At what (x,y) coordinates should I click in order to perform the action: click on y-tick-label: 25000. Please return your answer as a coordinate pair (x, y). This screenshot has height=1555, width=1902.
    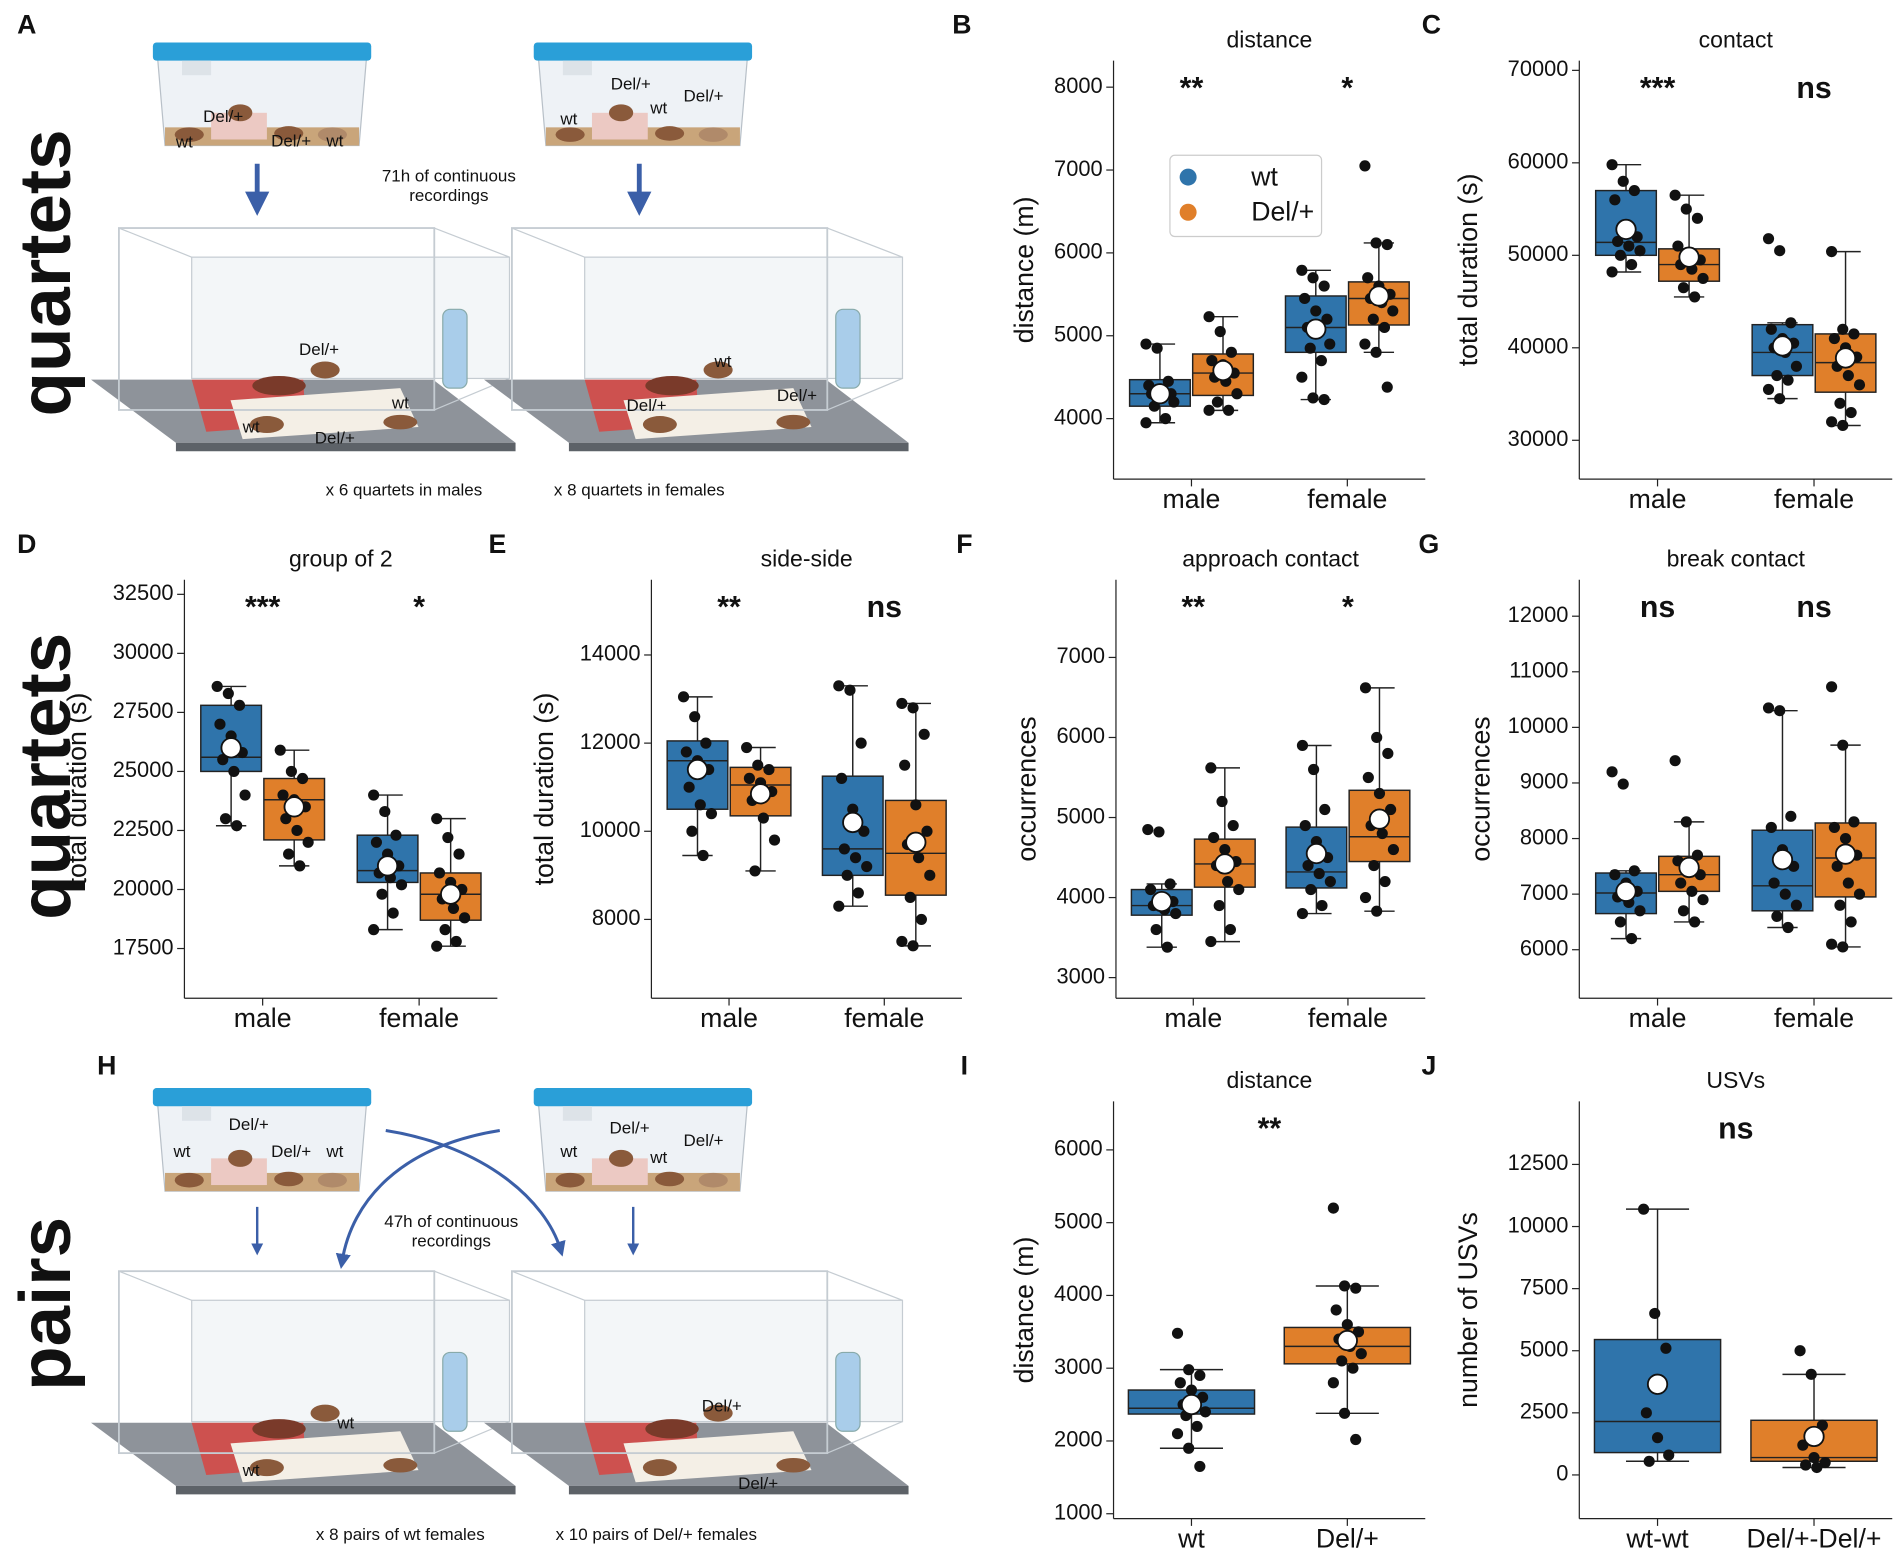
    Looking at the image, I should click on (143, 769).